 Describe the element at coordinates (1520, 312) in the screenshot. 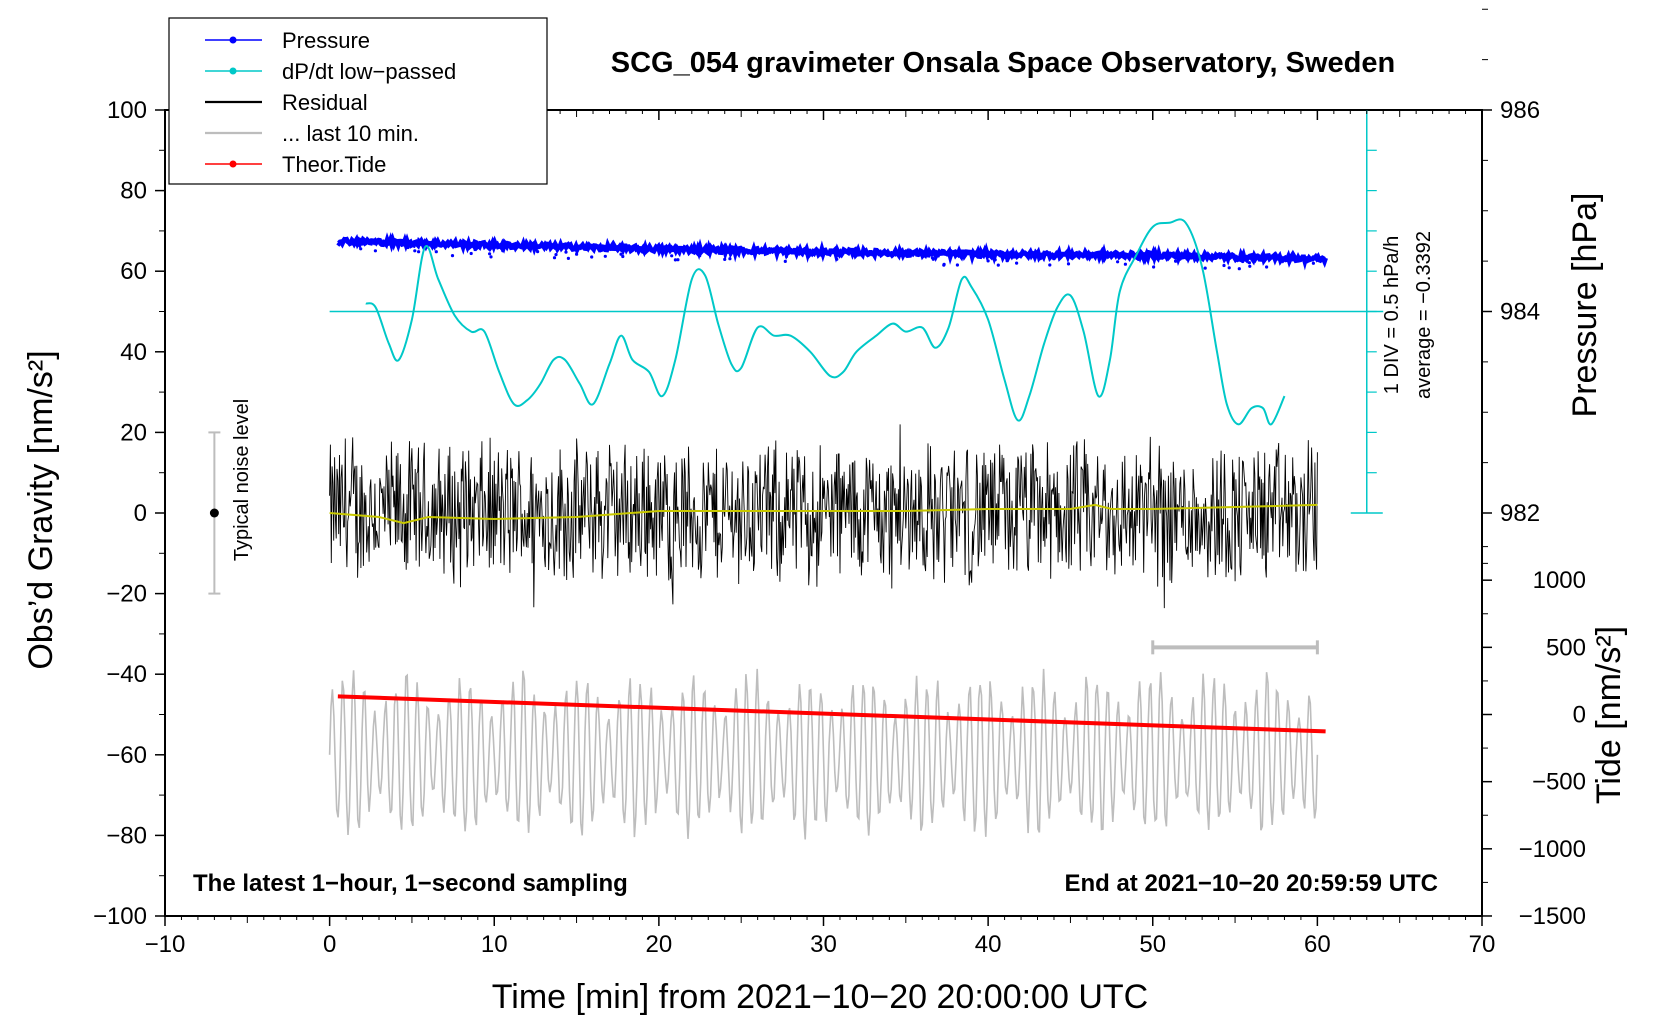

I see `pressure-tick-label: 984` at that location.